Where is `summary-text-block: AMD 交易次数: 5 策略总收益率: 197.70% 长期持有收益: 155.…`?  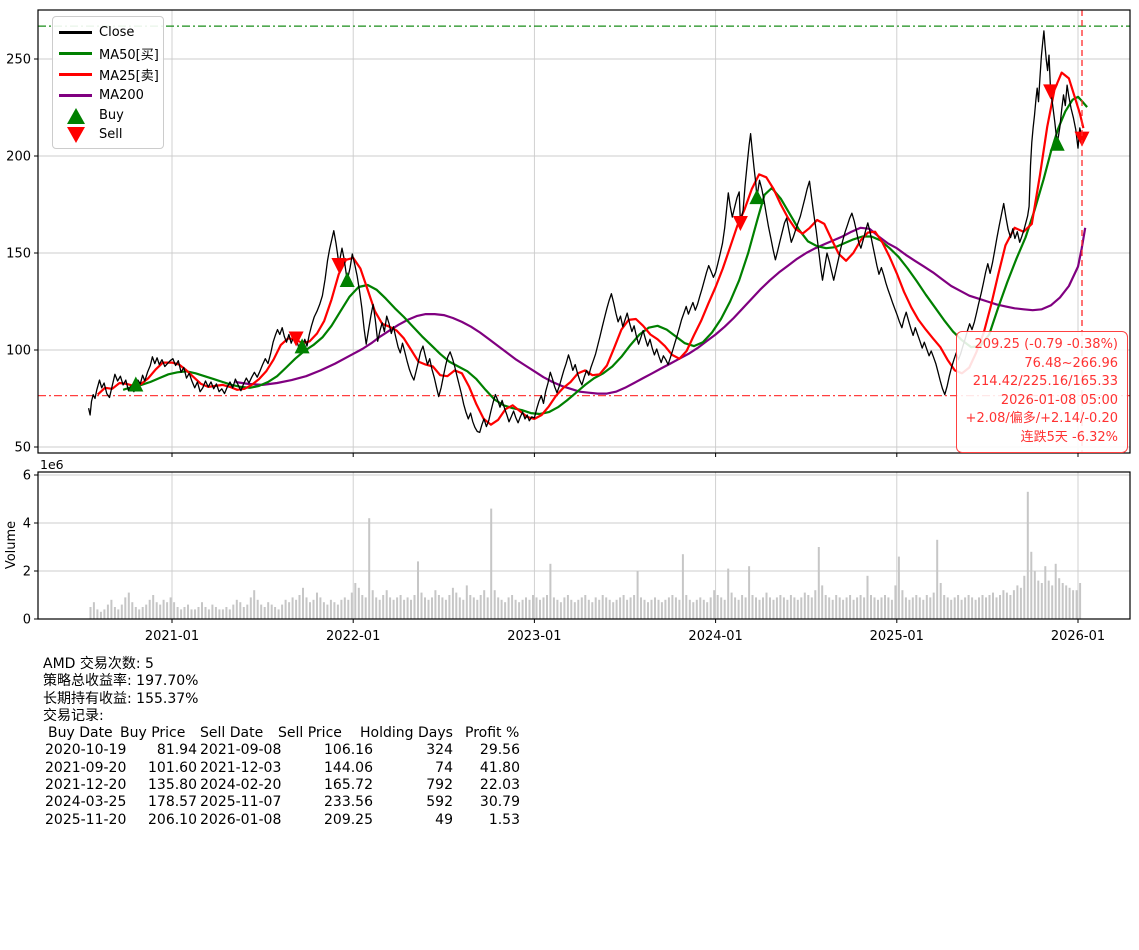
summary-text-block: AMD 交易次数: 5 策略总收益率: 197.70% 长期持有收益: 155.… is located at coordinates (281, 742).